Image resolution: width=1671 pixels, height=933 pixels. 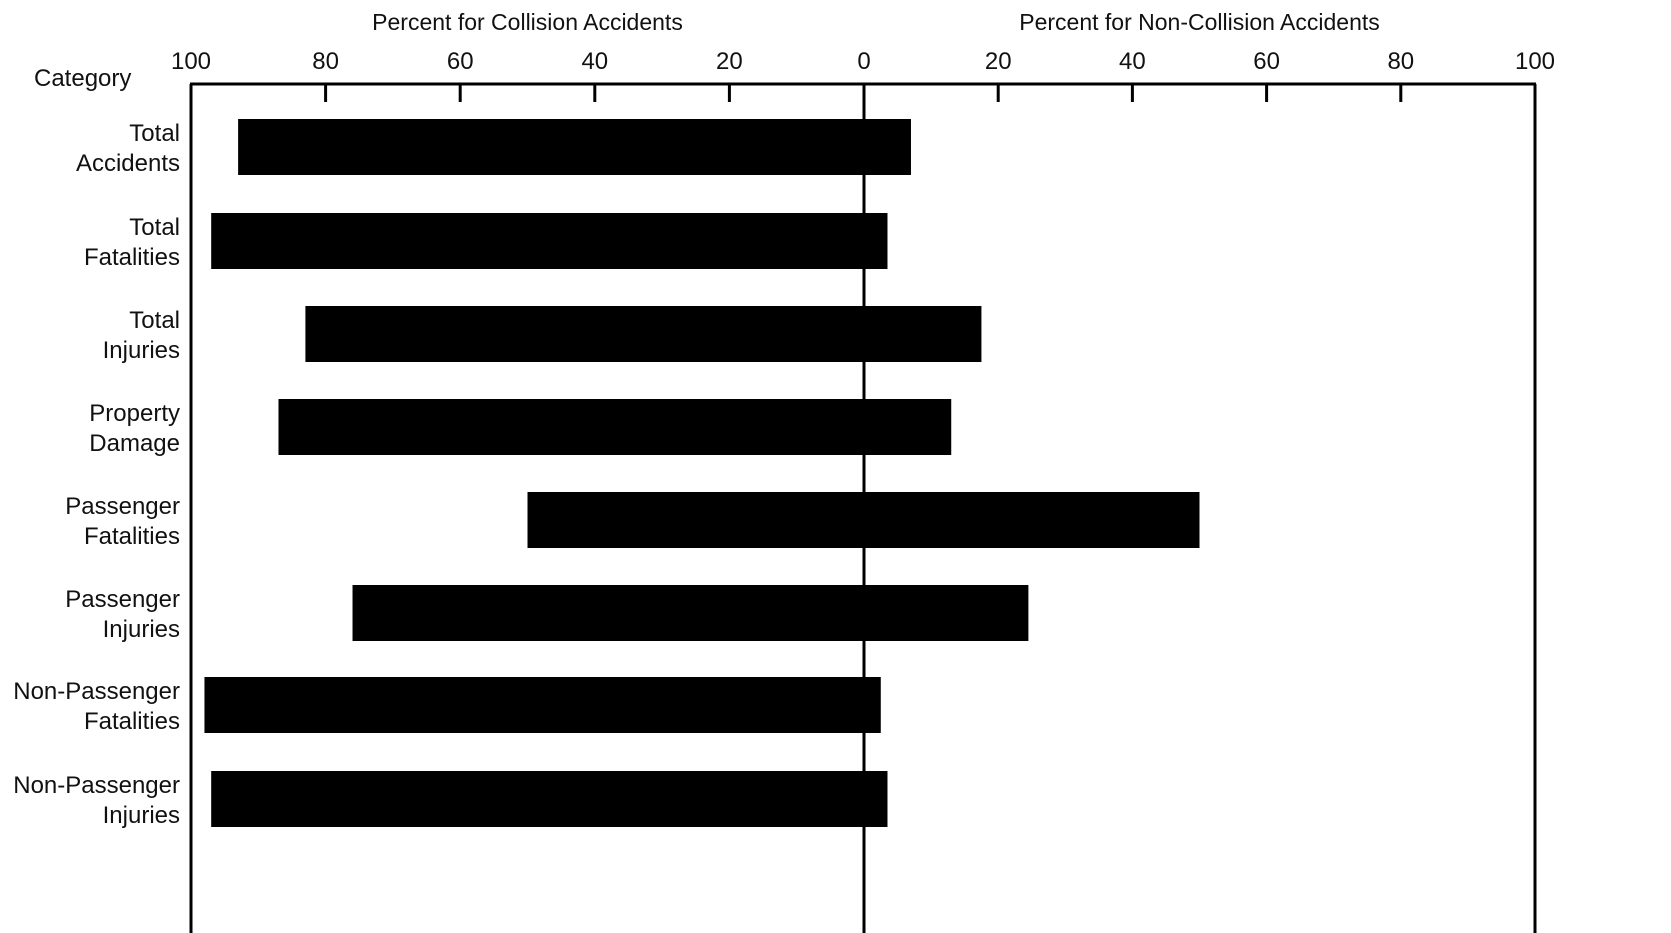 What do you see at coordinates (863, 61) in the screenshot?
I see `tick-label: 0` at bounding box center [863, 61].